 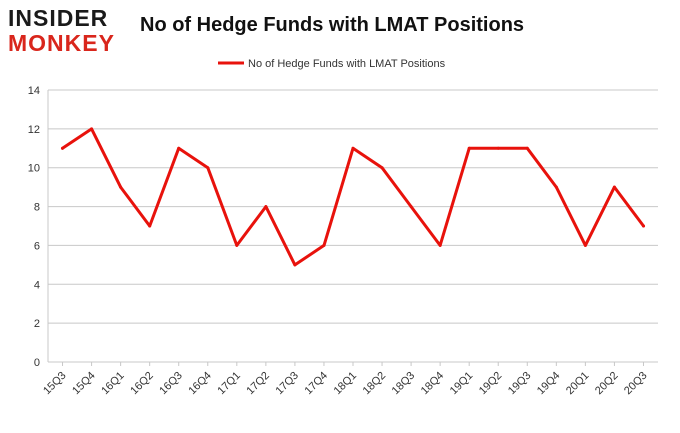 I want to click on legend: No of Hedge Funds with LMAT Positions, so click(x=332, y=64).